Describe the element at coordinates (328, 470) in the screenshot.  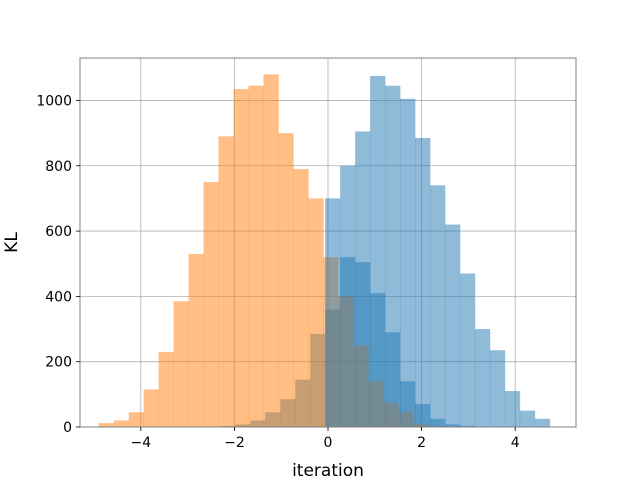
I see `x-axis-label: iteration` at that location.